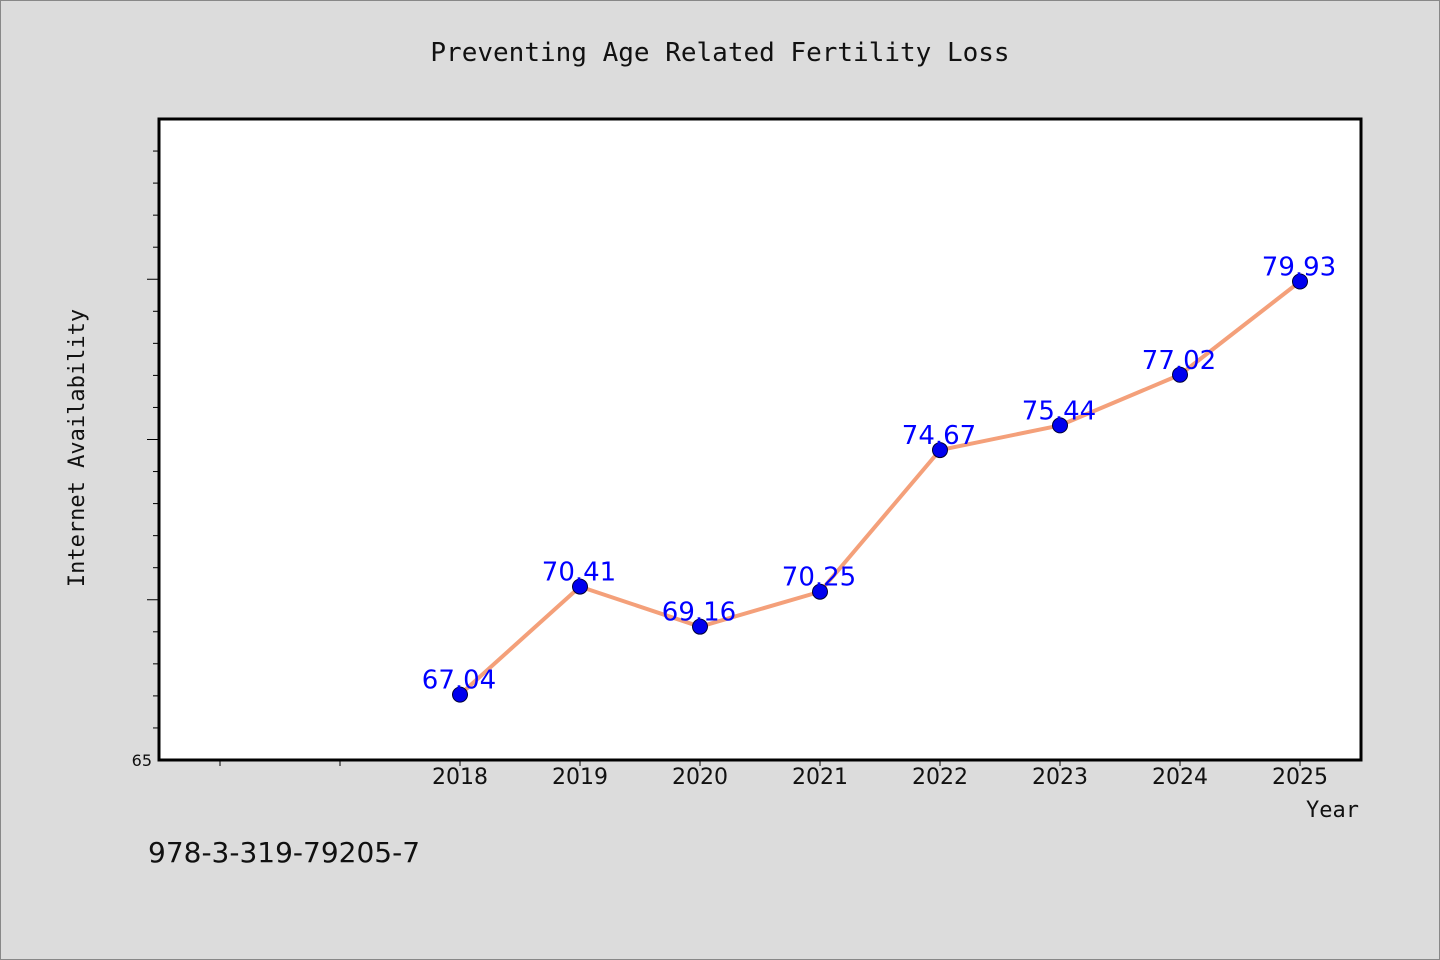 This screenshot has height=960, width=1440. I want to click on chart-title: Preventing Age Related Fertility Loss, so click(719, 53).